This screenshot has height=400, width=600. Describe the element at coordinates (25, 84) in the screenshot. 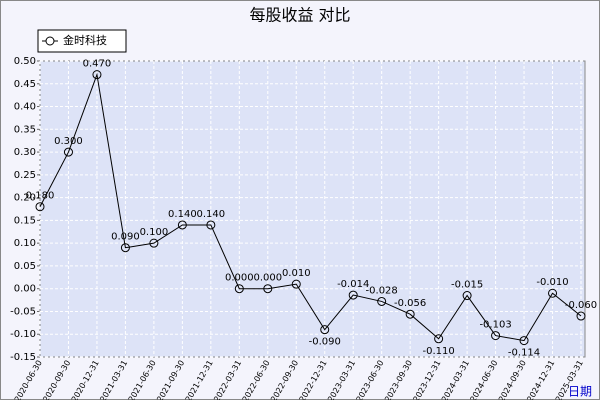

I see `y-tick-label: 0.45` at that location.